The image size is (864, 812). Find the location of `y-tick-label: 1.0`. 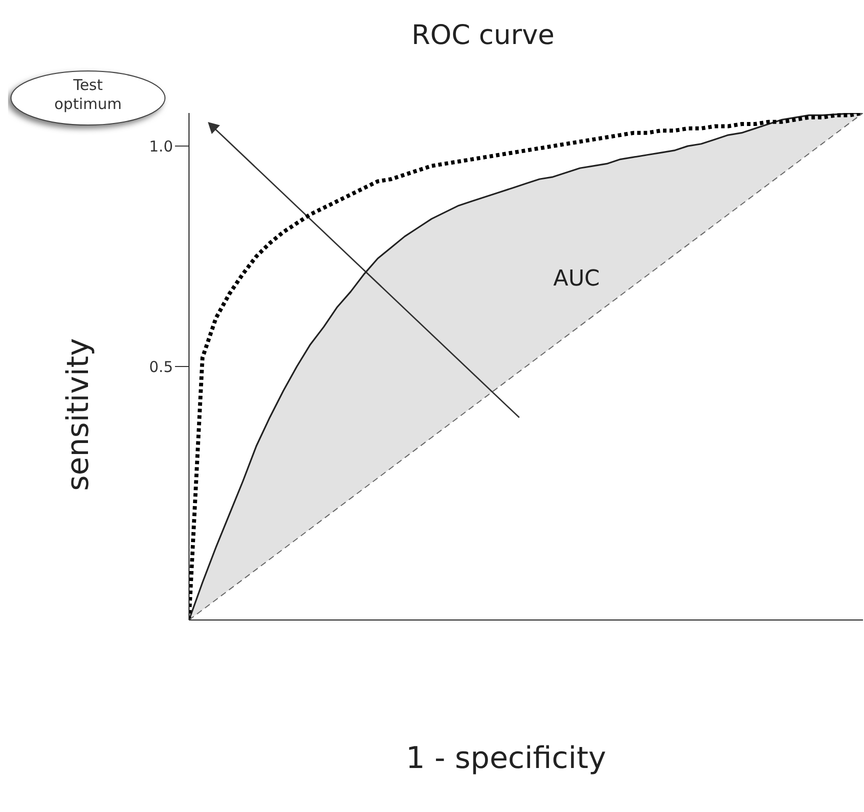

y-tick-label: 1.0 is located at coordinates (161, 146).